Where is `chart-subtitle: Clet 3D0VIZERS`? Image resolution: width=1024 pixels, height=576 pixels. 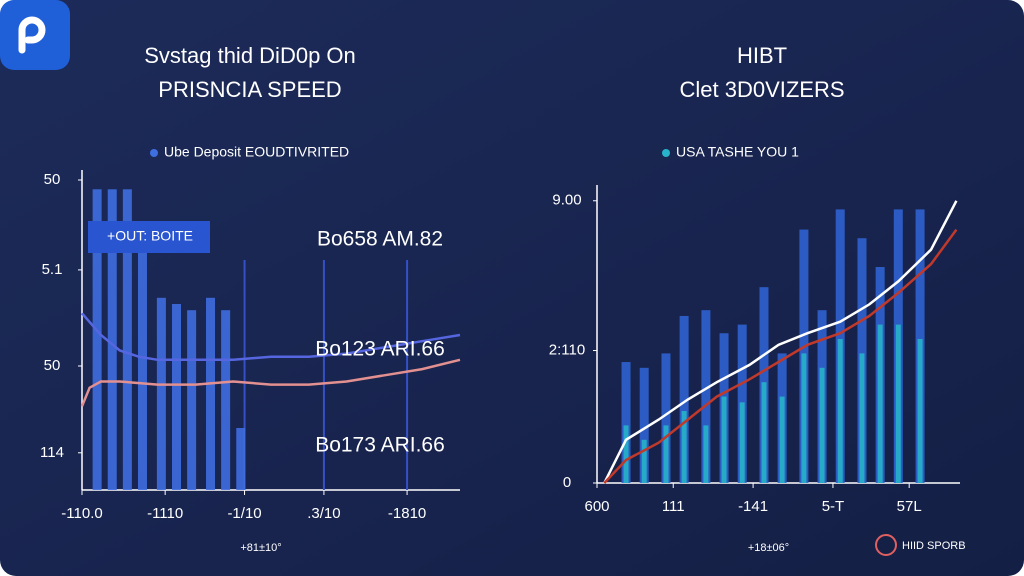
chart-subtitle: Clet 3D0VIZERS is located at coordinates (761, 89).